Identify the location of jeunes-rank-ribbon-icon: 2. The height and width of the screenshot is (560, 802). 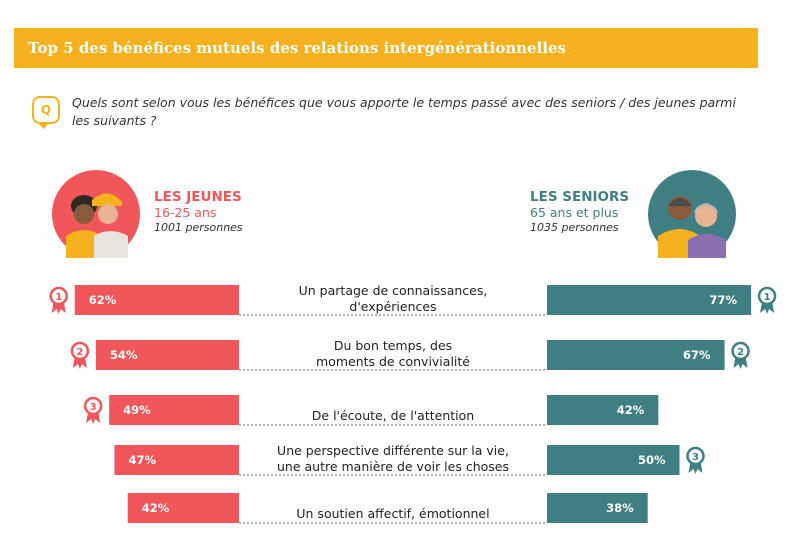
(80, 355).